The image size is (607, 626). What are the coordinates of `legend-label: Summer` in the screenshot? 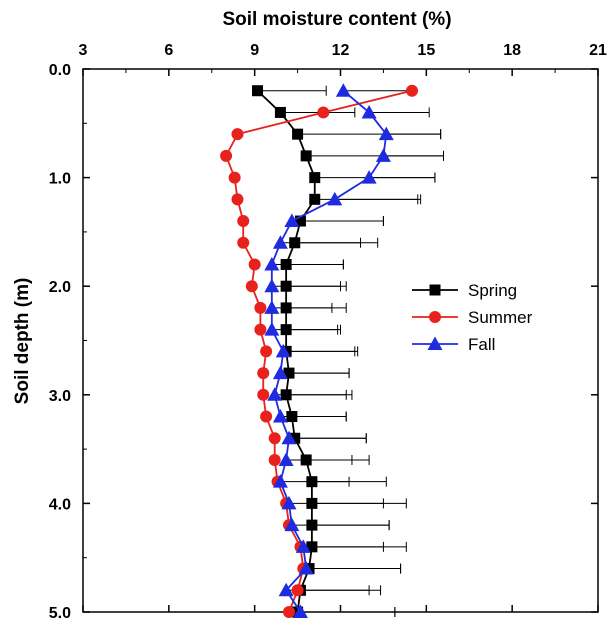 It's located at (500, 317).